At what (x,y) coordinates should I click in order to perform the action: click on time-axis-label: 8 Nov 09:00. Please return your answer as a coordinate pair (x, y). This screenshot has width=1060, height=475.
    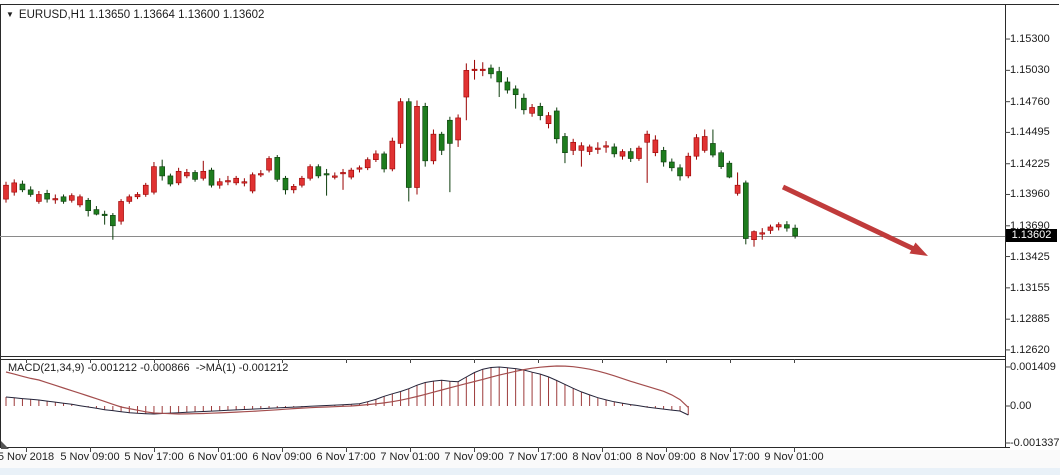
    Looking at the image, I should click on (666, 457).